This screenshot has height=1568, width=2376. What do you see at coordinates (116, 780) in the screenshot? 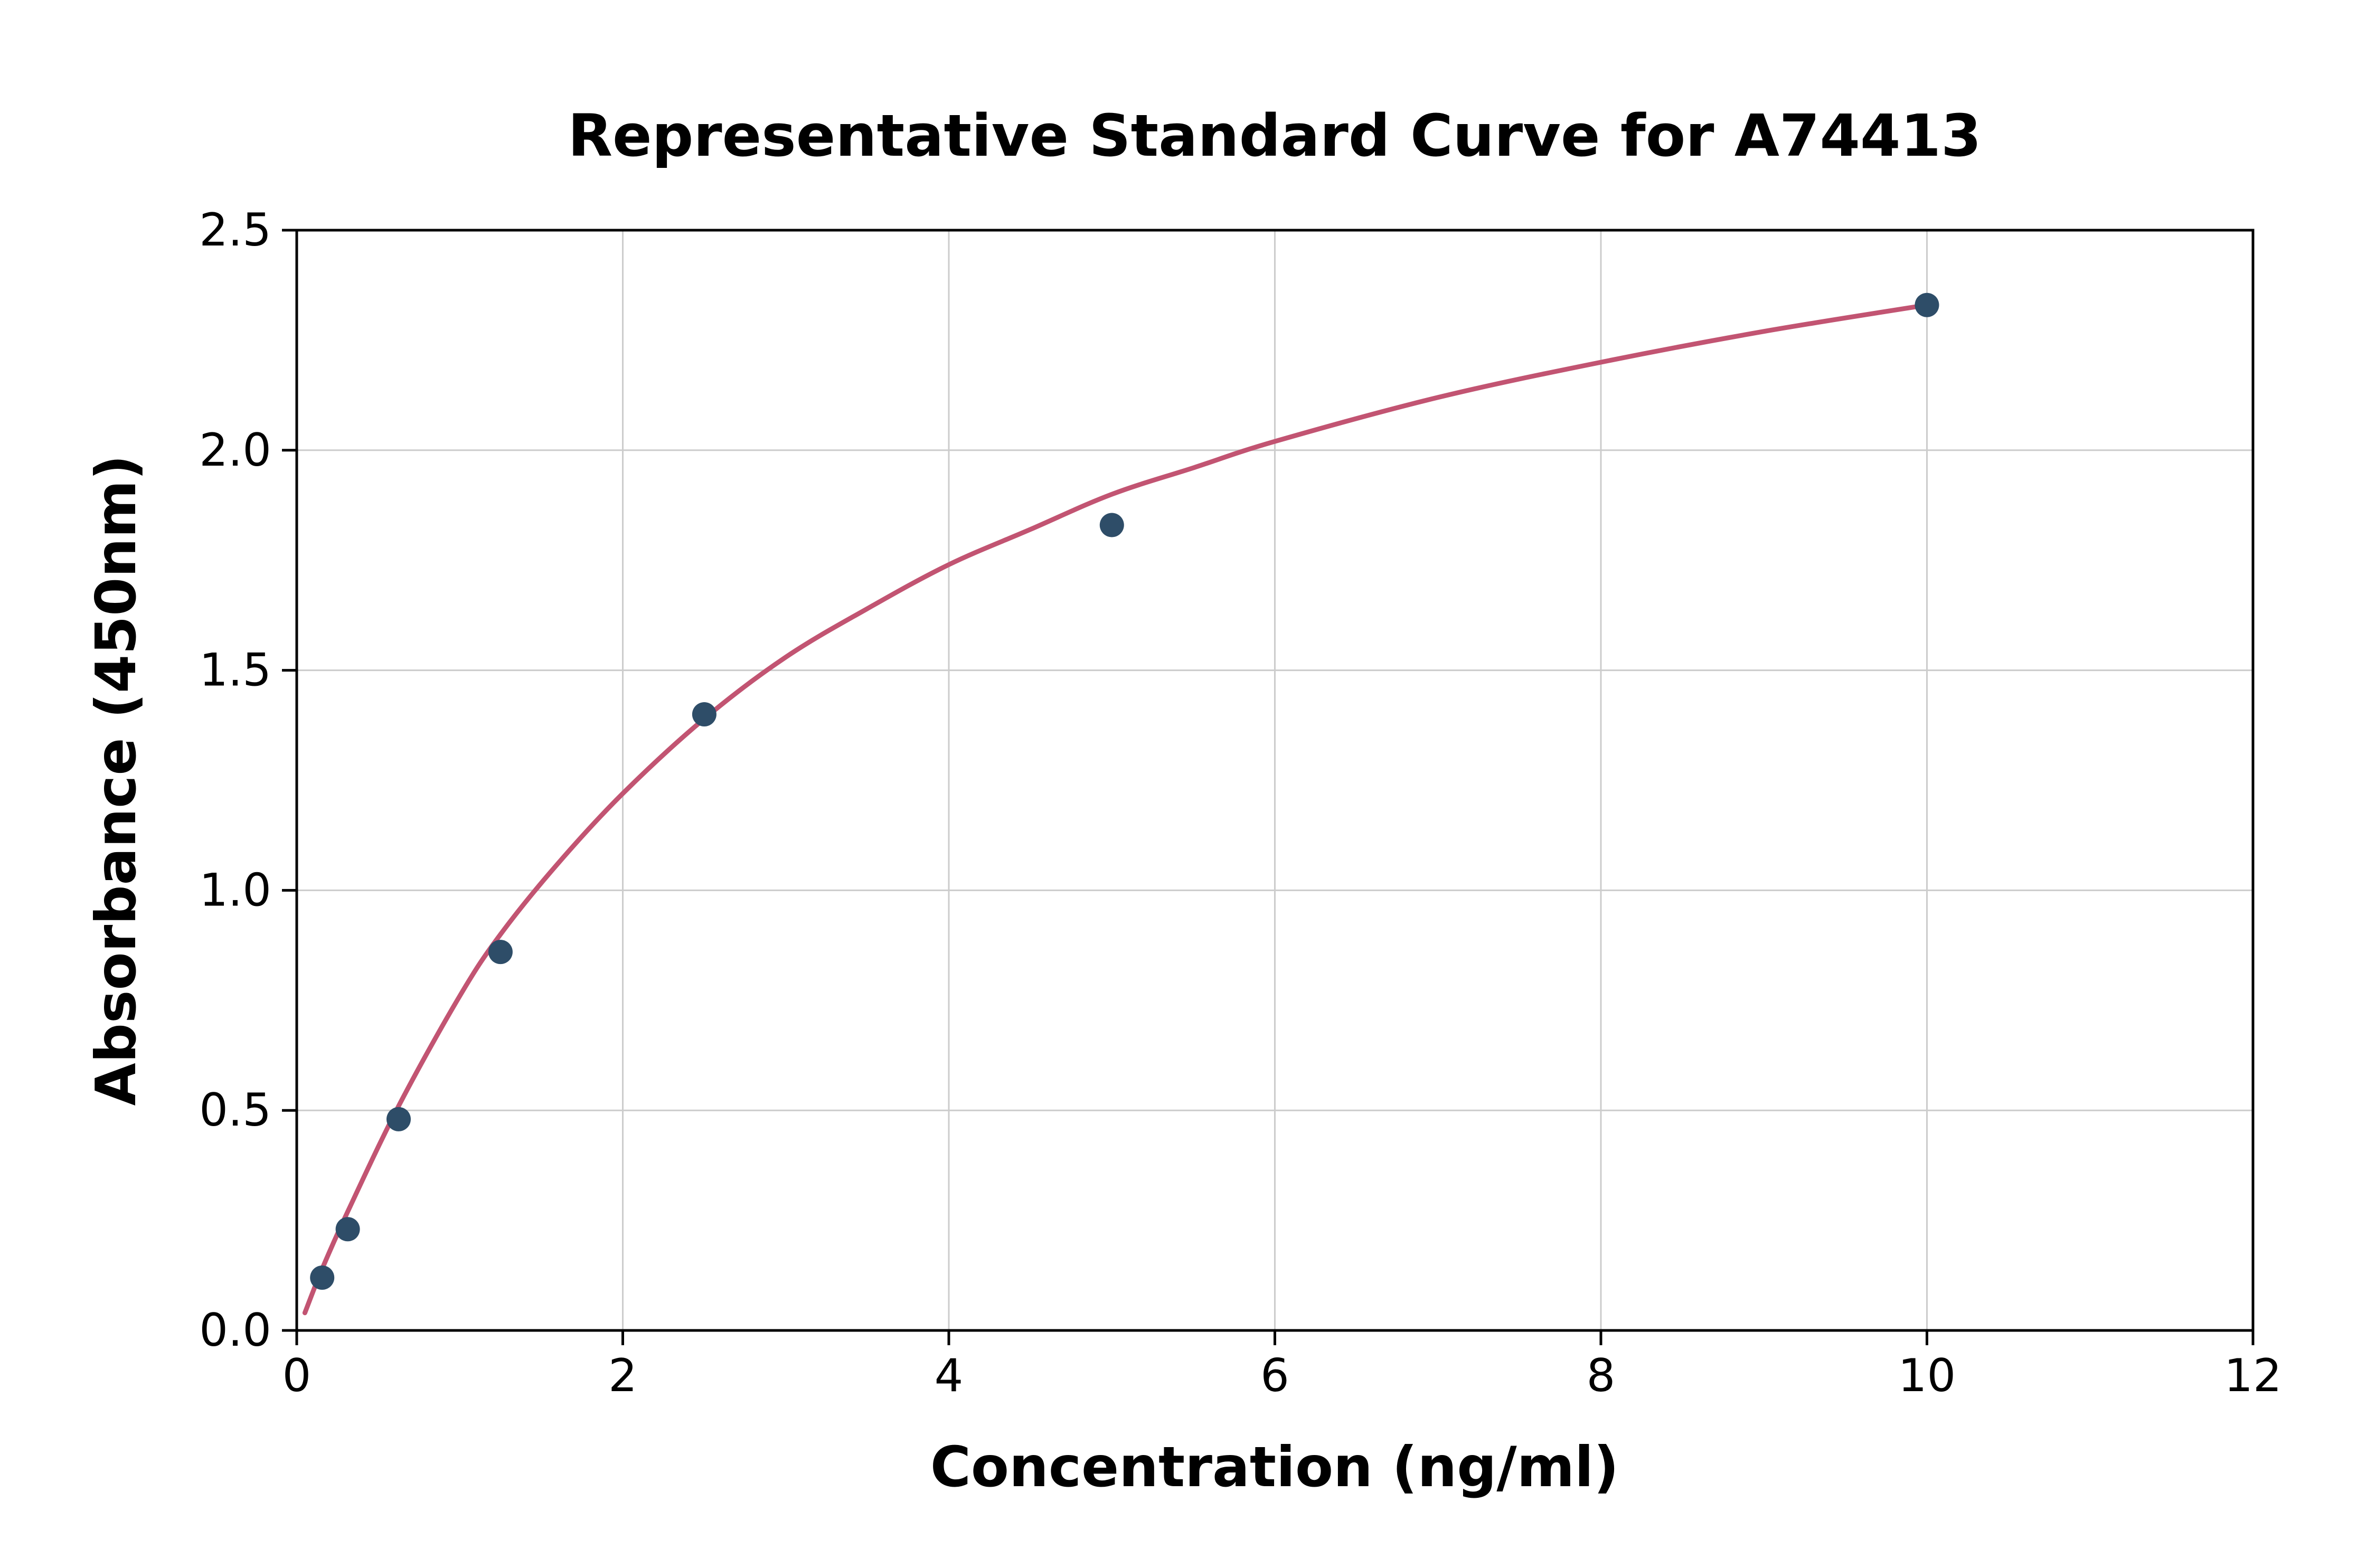
I see `y-axis-label: Absorbance (450nm)` at bounding box center [116, 780].